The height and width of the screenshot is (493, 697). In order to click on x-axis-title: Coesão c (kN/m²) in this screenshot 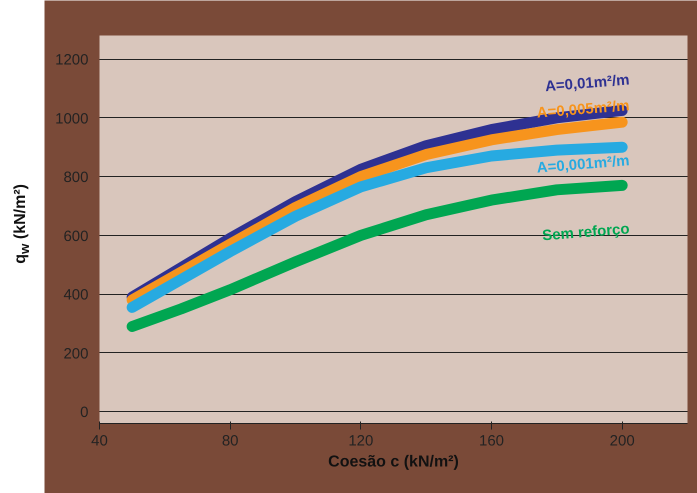, I will do `click(393, 462)`.